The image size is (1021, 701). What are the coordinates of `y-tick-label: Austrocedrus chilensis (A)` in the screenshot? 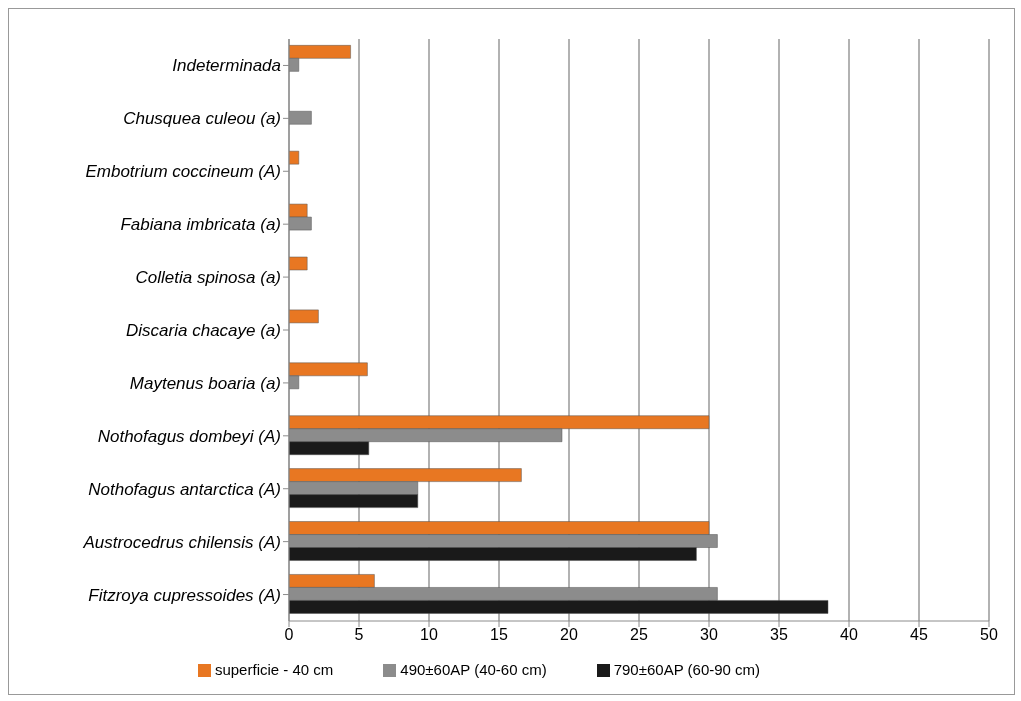 It's located at (181, 542).